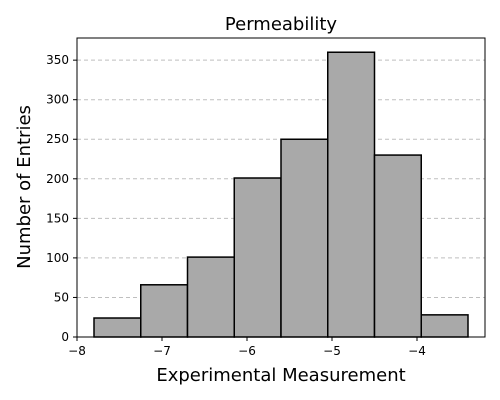  I want to click on y-tick-label: 0, so click(65, 337).